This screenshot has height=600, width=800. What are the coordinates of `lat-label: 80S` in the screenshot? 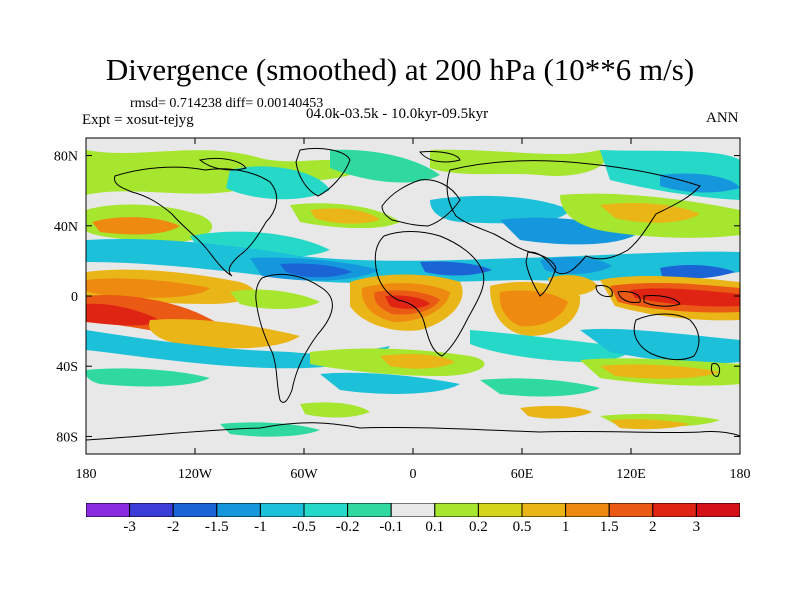 It's located at (67, 437).